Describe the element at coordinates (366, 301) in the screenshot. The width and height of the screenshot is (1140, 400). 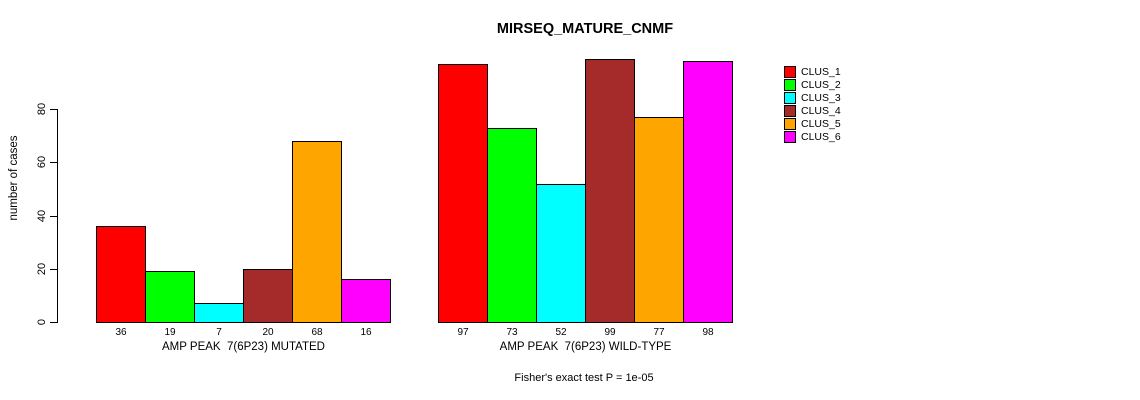
I see `bar-clus_6-group1` at that location.